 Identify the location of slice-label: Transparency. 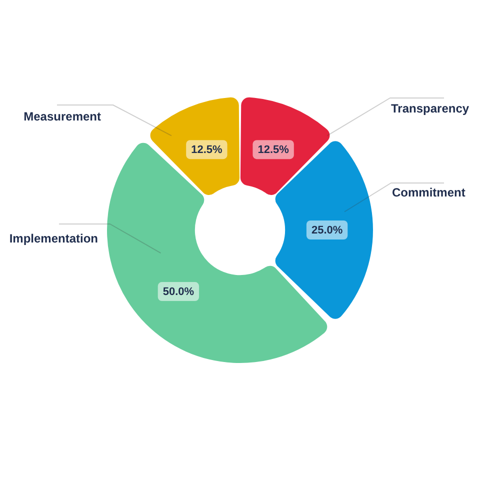
(430, 108).